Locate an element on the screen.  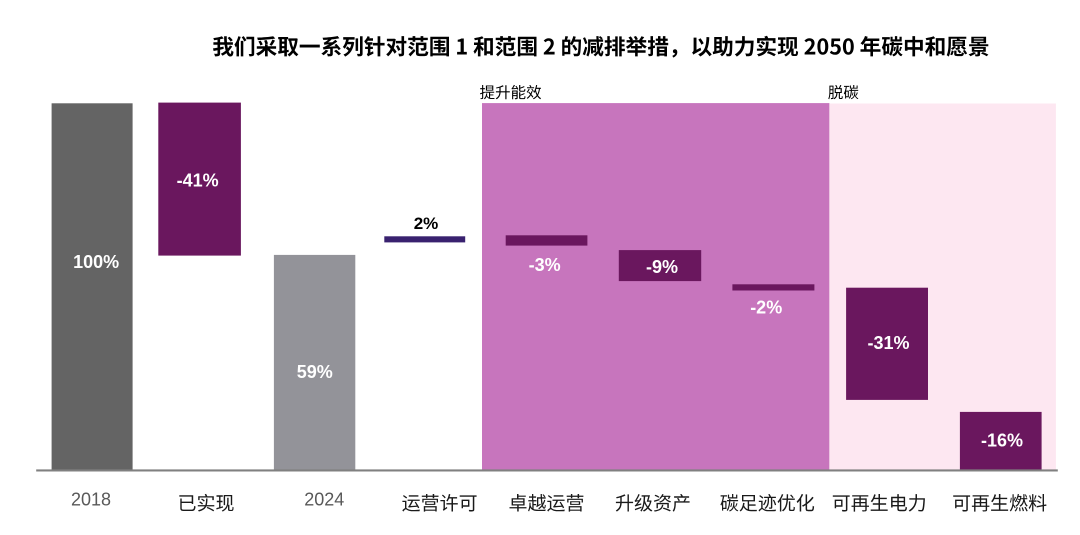
svg-text: 2% is located at coordinates (426, 223).